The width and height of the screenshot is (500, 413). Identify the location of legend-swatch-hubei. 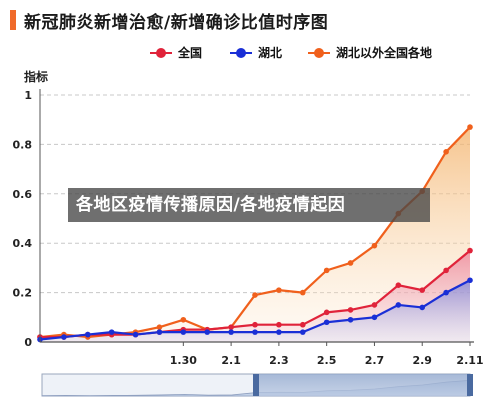
(241, 52).